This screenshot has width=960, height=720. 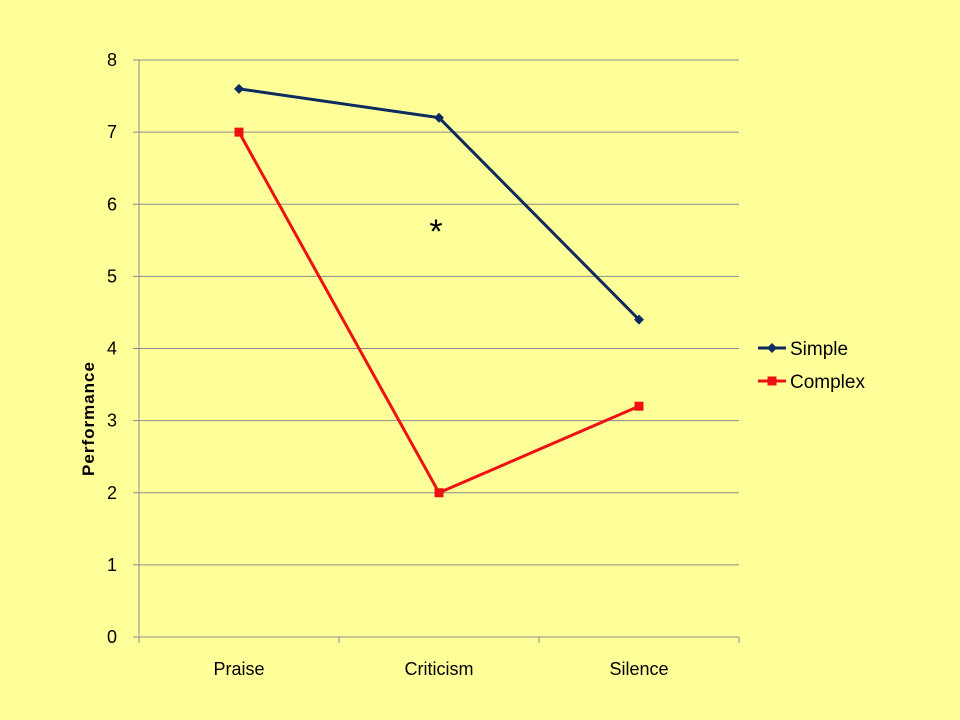 I want to click on y-tick-label: 3, so click(x=112, y=421).